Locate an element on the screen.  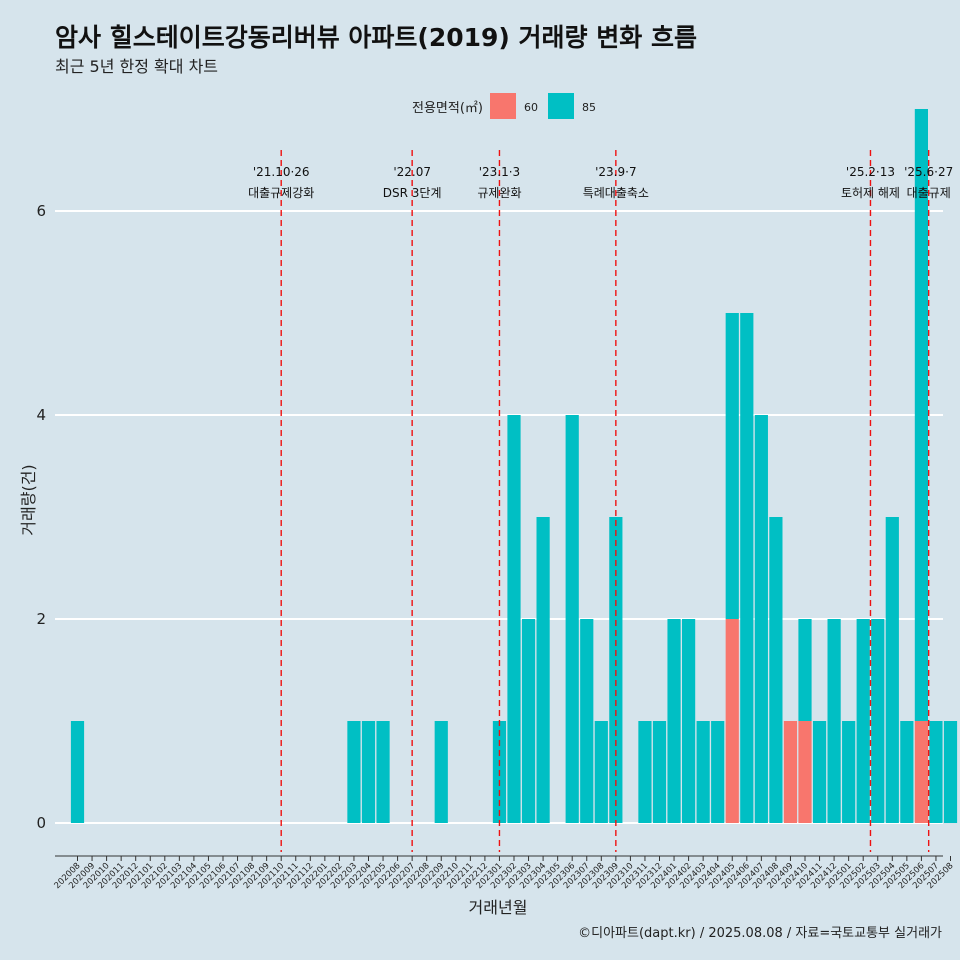
event-label: 토허제 해제 is located at coordinates (870, 193).